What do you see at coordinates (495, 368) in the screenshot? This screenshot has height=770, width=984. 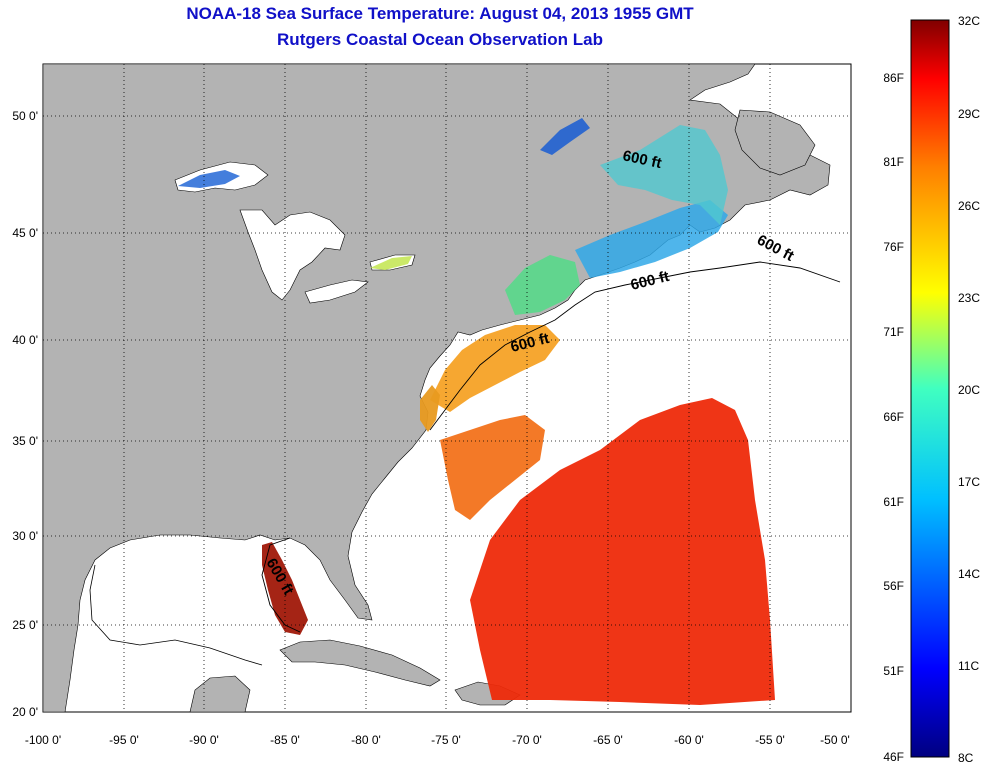 I see `sst-midatlantic` at bounding box center [495, 368].